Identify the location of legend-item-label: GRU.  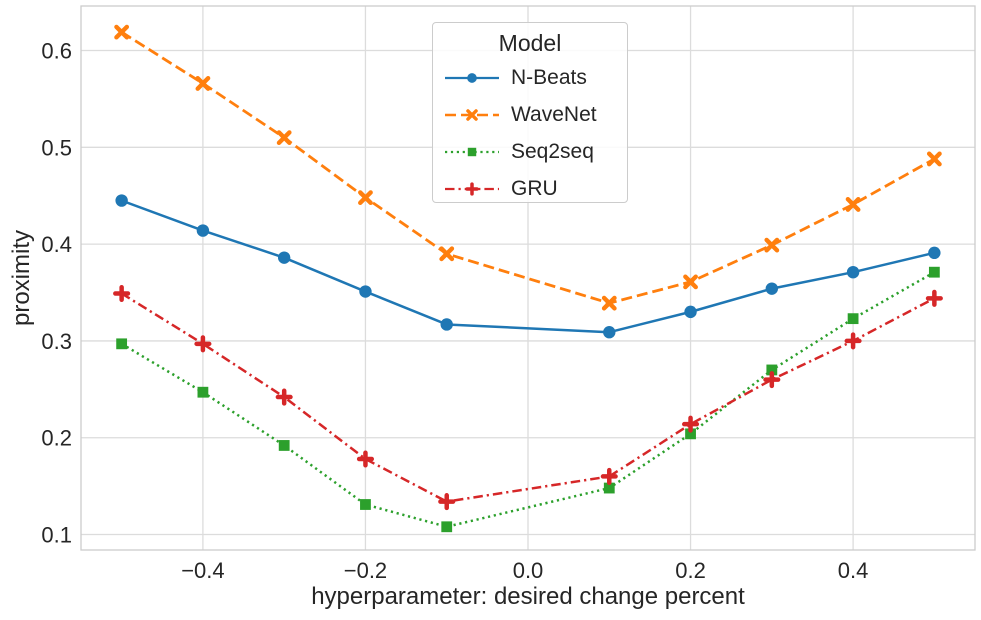
(534, 188).